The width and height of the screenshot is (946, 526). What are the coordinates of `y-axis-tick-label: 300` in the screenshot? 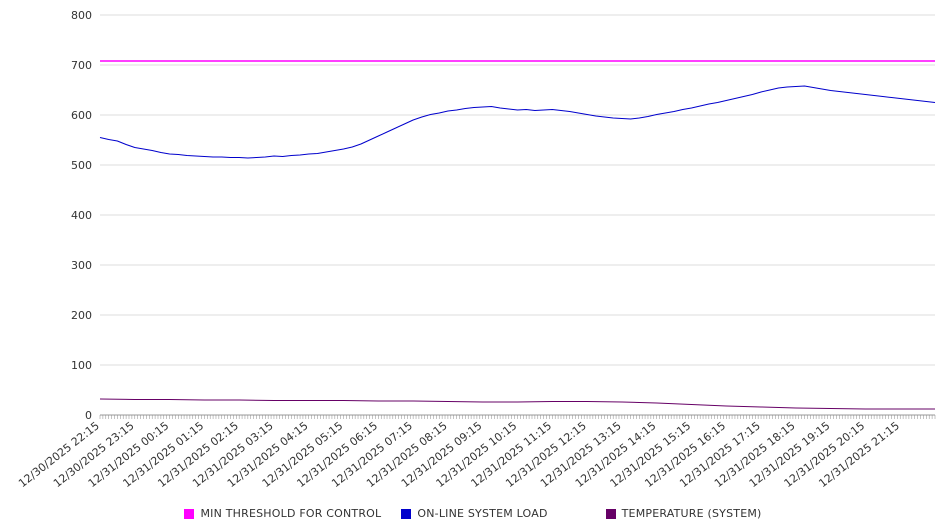 It's located at (81, 265).